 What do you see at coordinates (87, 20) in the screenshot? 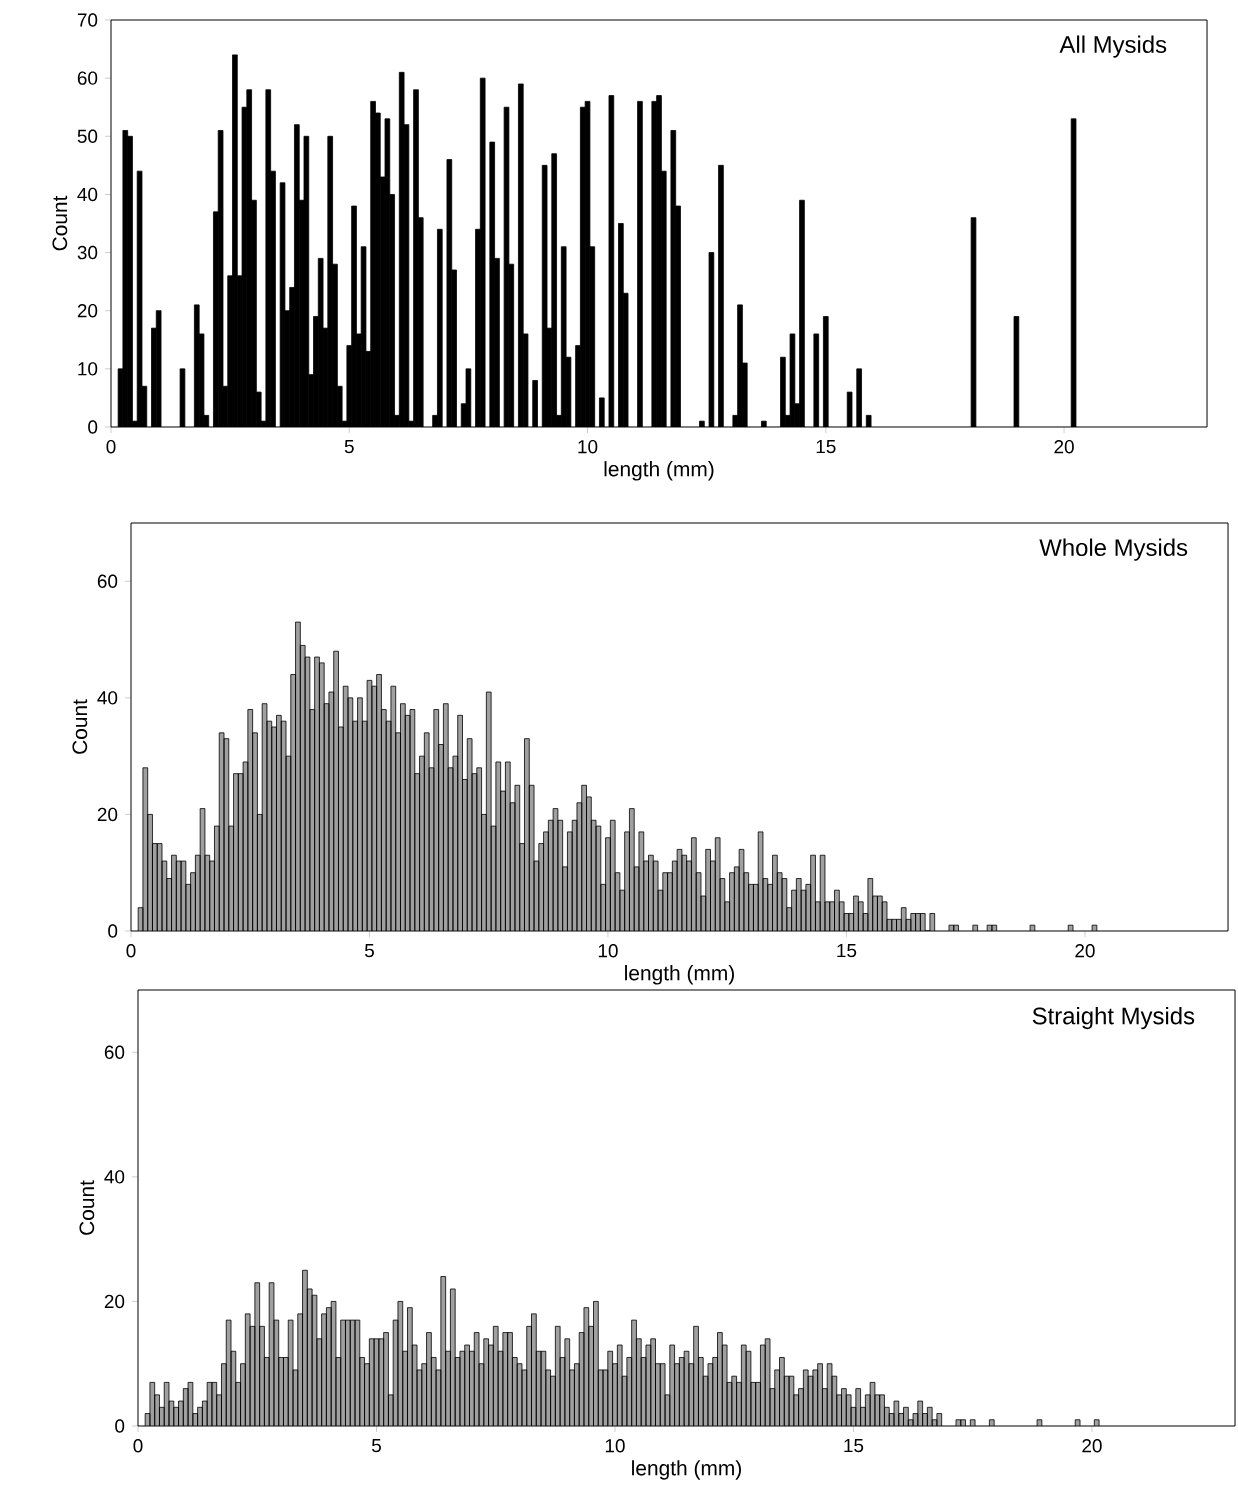
I see `y-tick-label: 70` at bounding box center [87, 20].